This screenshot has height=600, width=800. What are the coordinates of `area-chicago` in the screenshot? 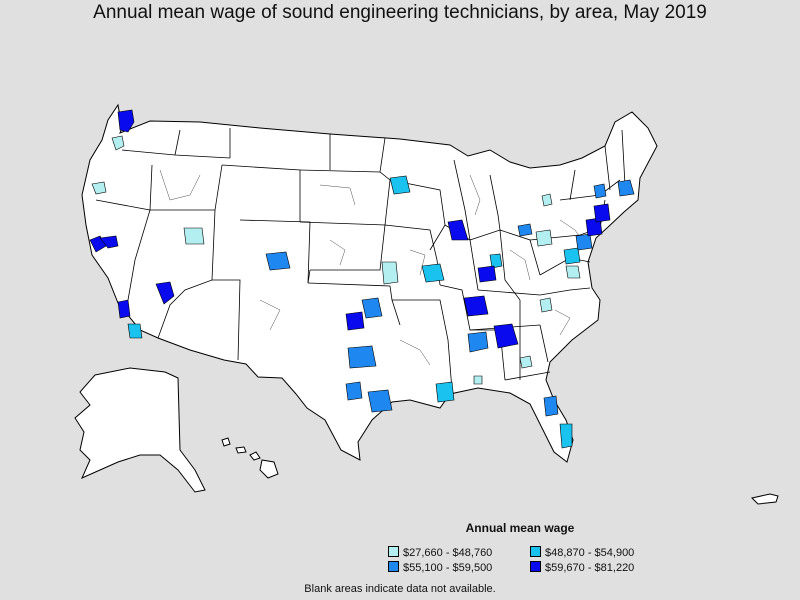 It's located at (458, 230).